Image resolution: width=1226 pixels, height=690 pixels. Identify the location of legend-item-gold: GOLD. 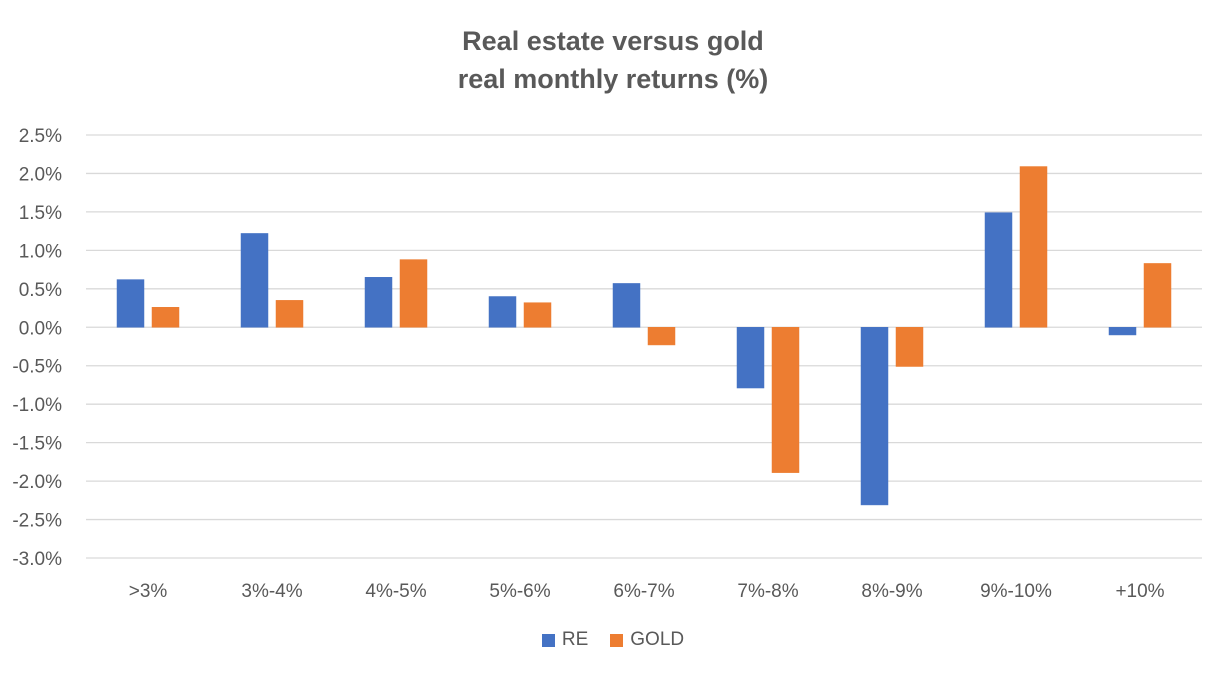
(647, 640).